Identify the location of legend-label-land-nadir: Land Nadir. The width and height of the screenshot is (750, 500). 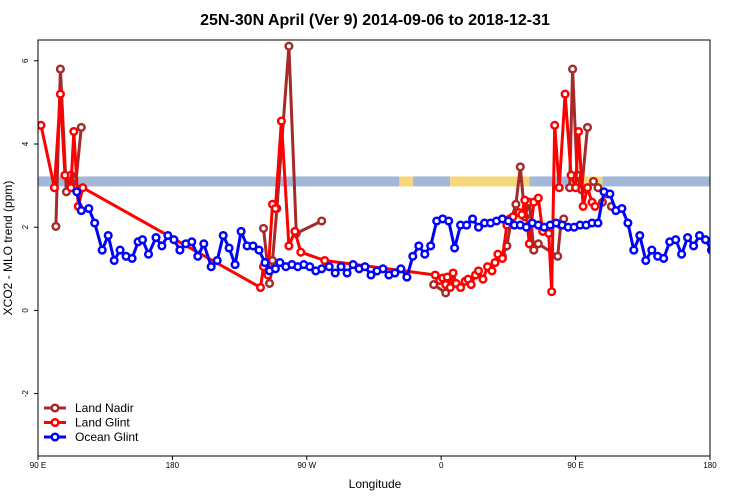
(104, 408).